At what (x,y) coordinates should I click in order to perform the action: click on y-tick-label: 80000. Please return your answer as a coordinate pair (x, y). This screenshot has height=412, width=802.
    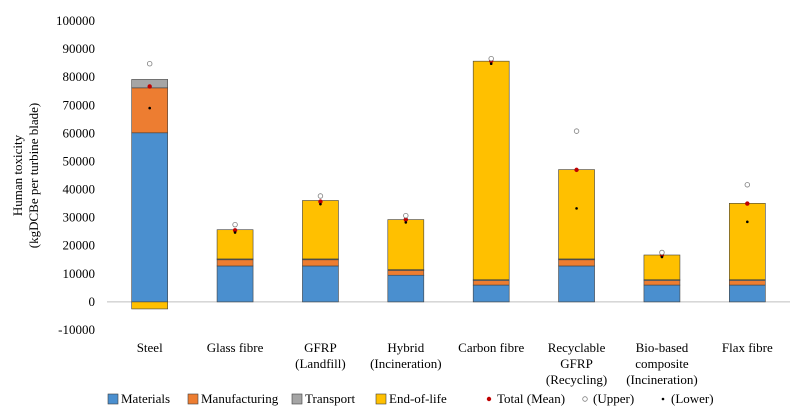
    Looking at the image, I should click on (79, 76).